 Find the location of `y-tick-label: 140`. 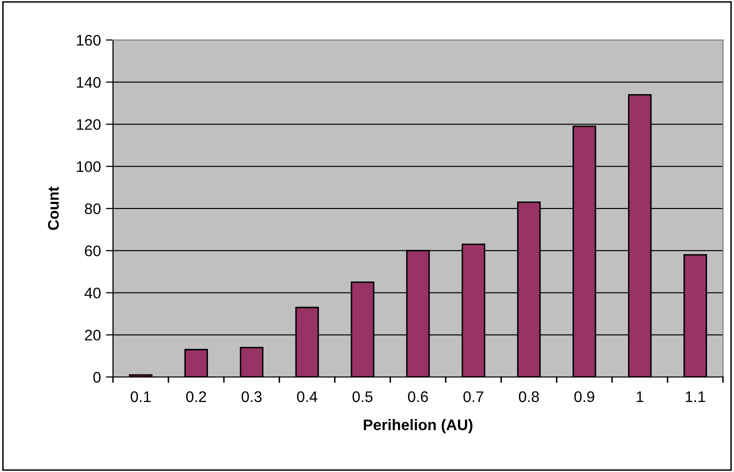

y-tick-label: 140 is located at coordinates (88, 82).